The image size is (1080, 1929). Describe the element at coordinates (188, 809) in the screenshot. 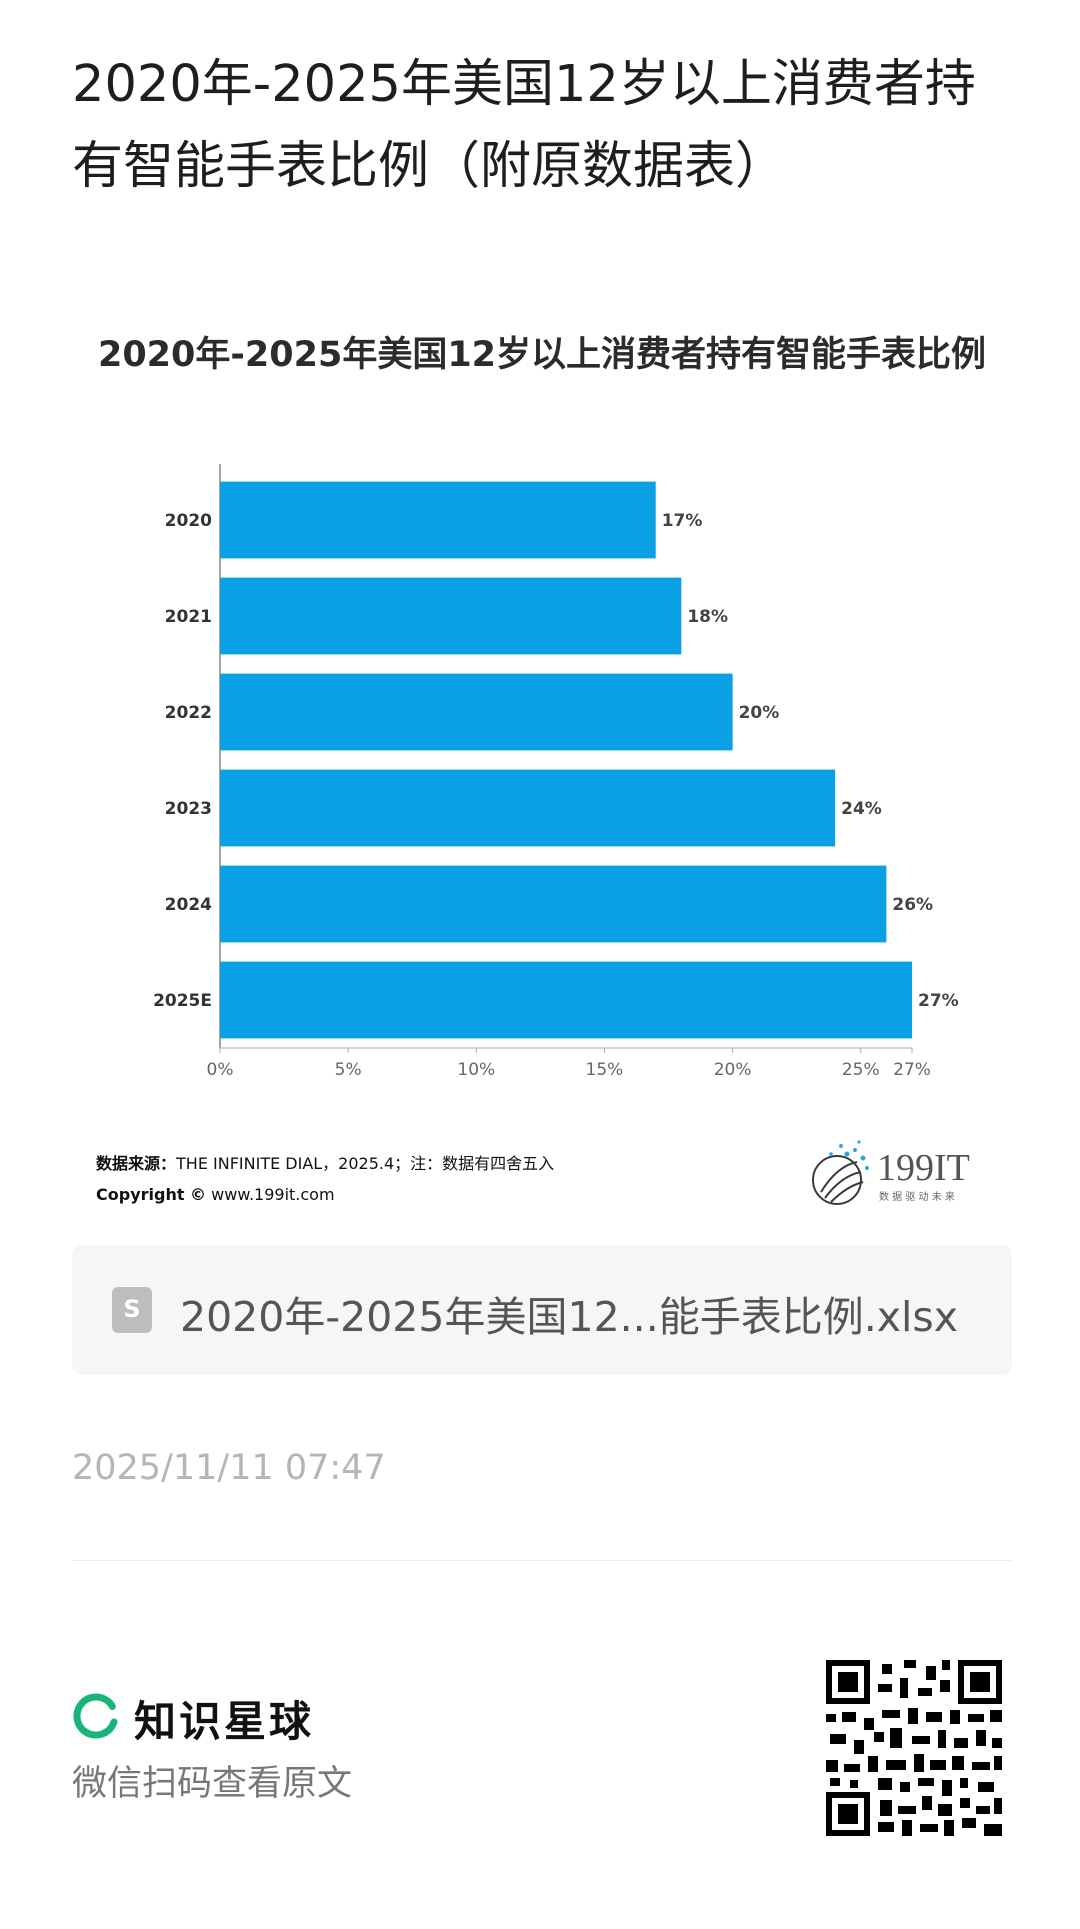

I see `y-tick-label: 2023` at that location.